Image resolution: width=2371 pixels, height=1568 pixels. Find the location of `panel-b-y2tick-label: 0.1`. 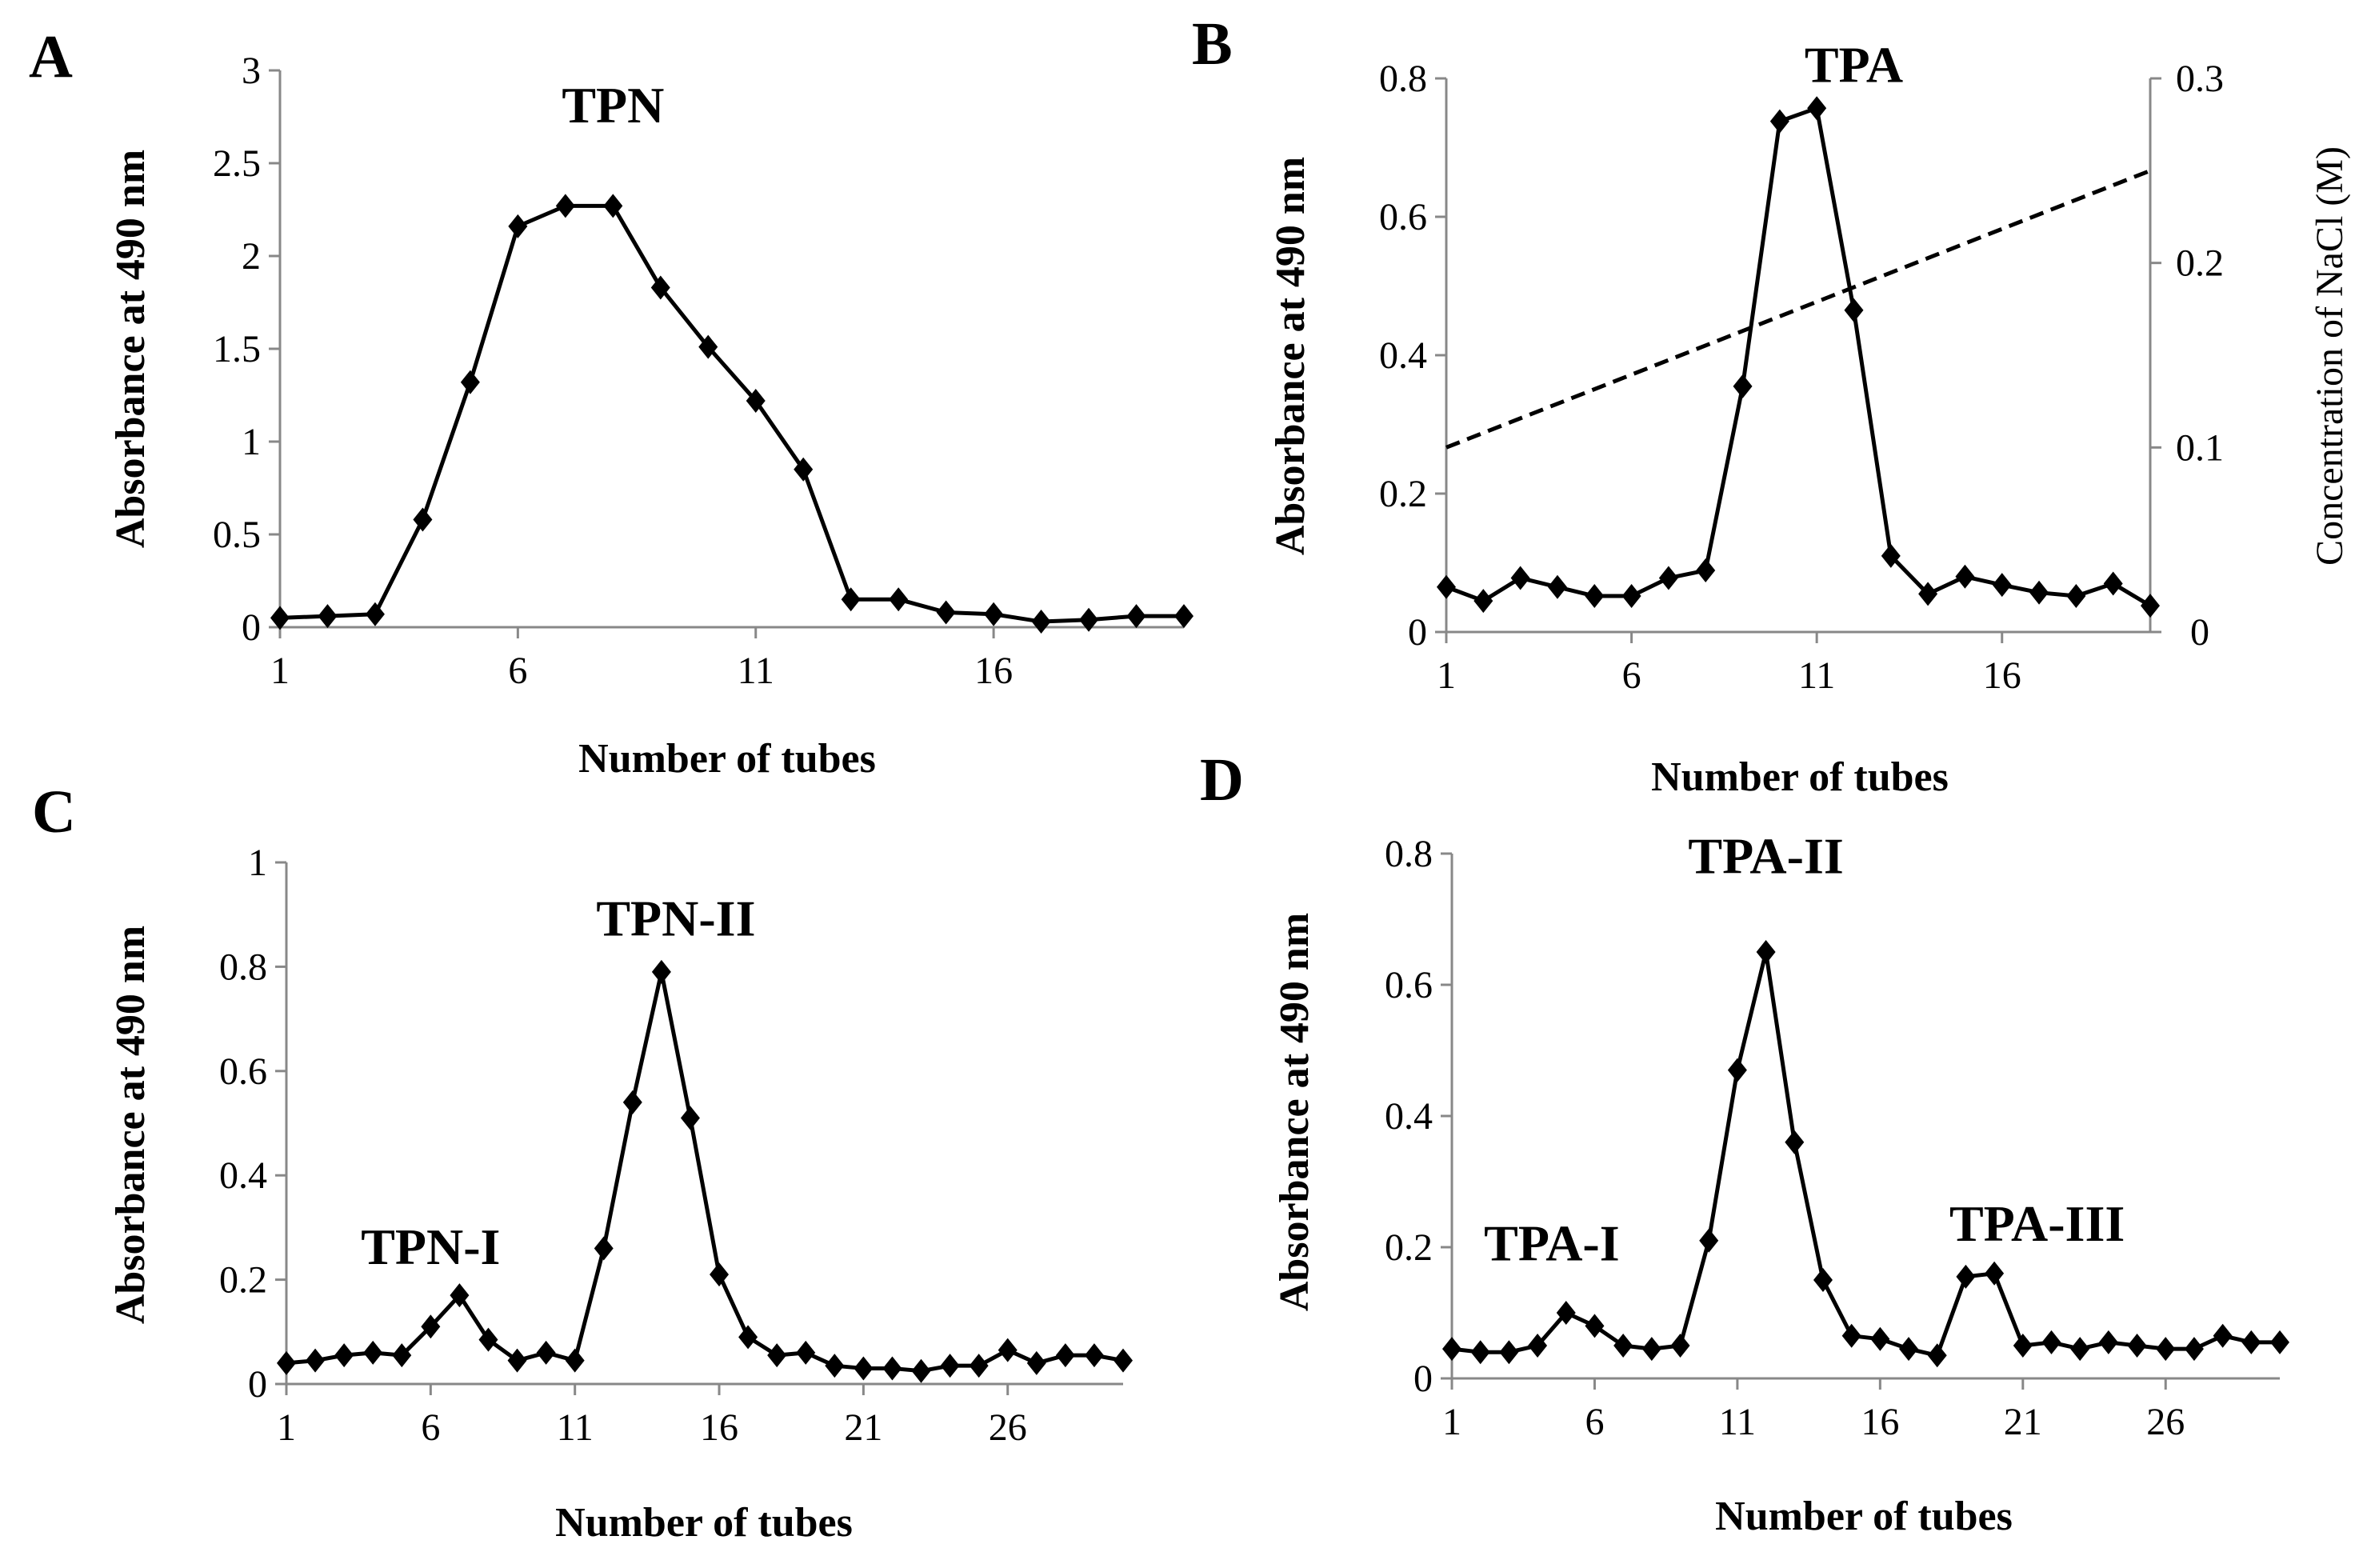

panel-b-y2tick-label: 0.1 is located at coordinates (2200, 447).